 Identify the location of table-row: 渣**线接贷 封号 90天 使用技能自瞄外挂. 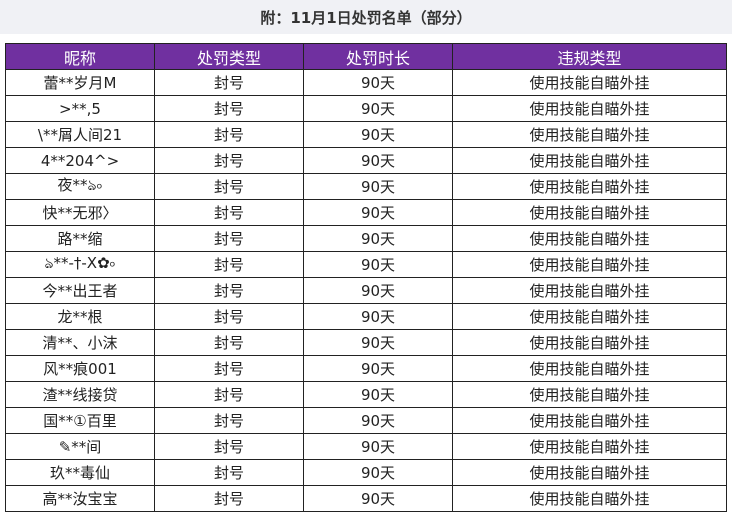
(366, 394).